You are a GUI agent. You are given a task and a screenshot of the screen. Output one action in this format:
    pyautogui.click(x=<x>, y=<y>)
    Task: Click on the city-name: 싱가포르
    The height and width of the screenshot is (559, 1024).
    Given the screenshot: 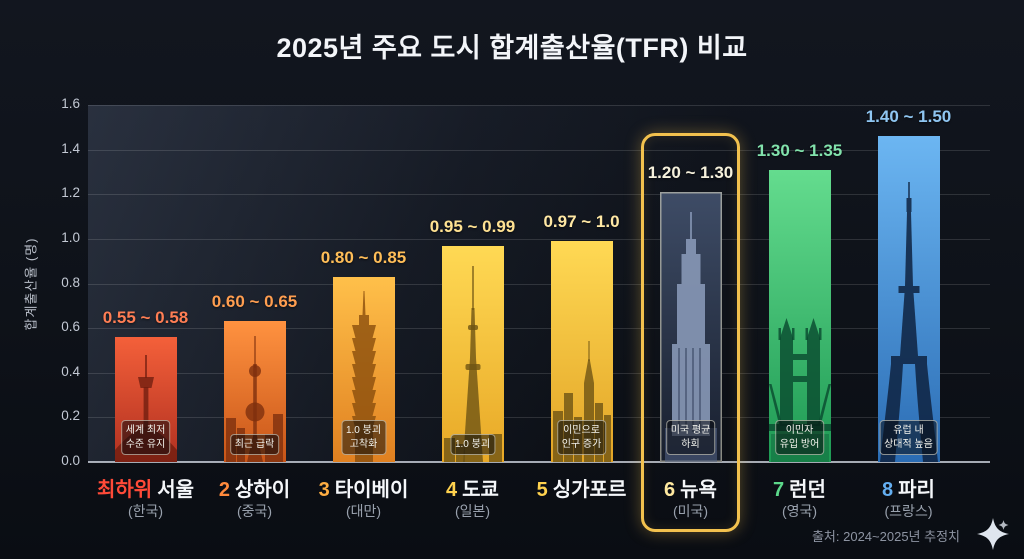 What is the action you would take?
    pyautogui.click(x=589, y=490)
    